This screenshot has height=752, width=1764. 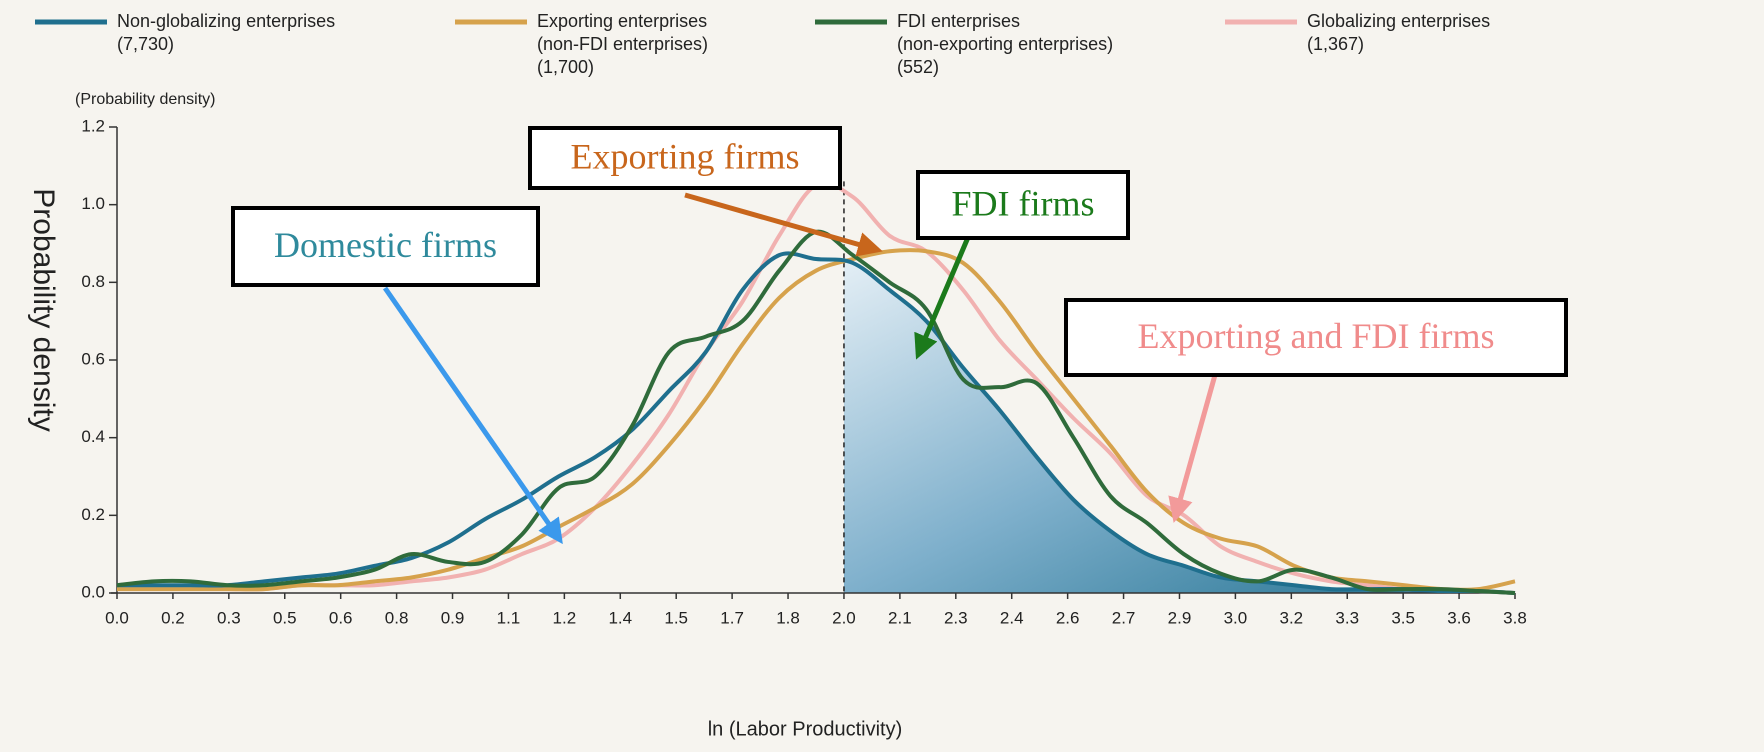 What do you see at coordinates (1291, 617) in the screenshot?
I see `x-tick-label: 3.2` at bounding box center [1291, 617].